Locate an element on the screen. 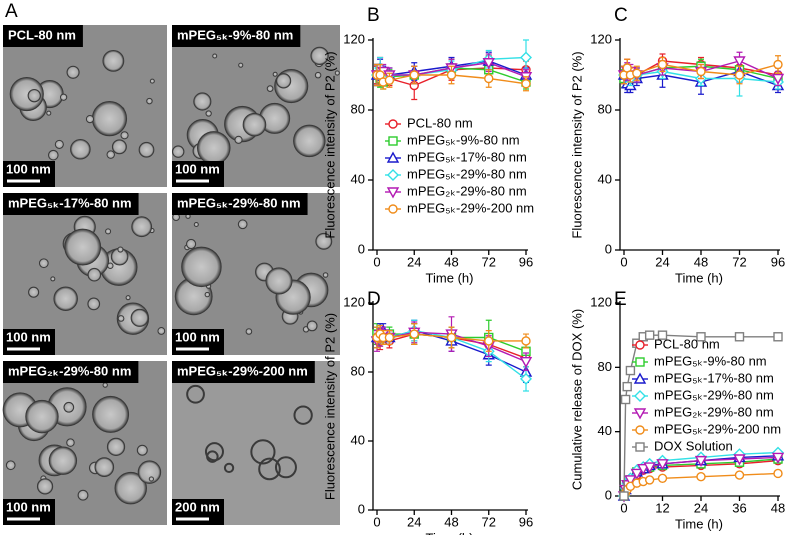 The width and height of the screenshot is (789, 535). x-axis-title: Time (h) is located at coordinates (699, 523).